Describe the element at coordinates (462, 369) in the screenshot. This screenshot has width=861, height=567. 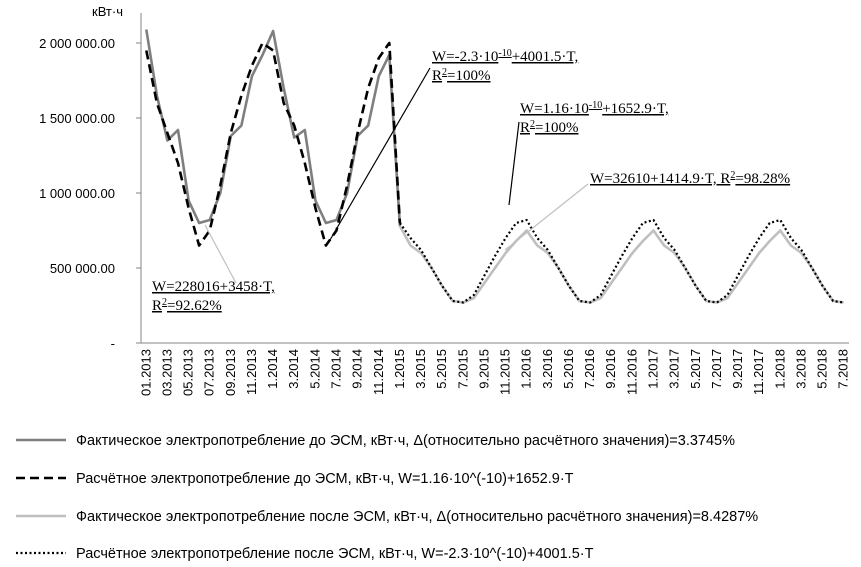
I see `x-tick-label: 7.2015` at that location.